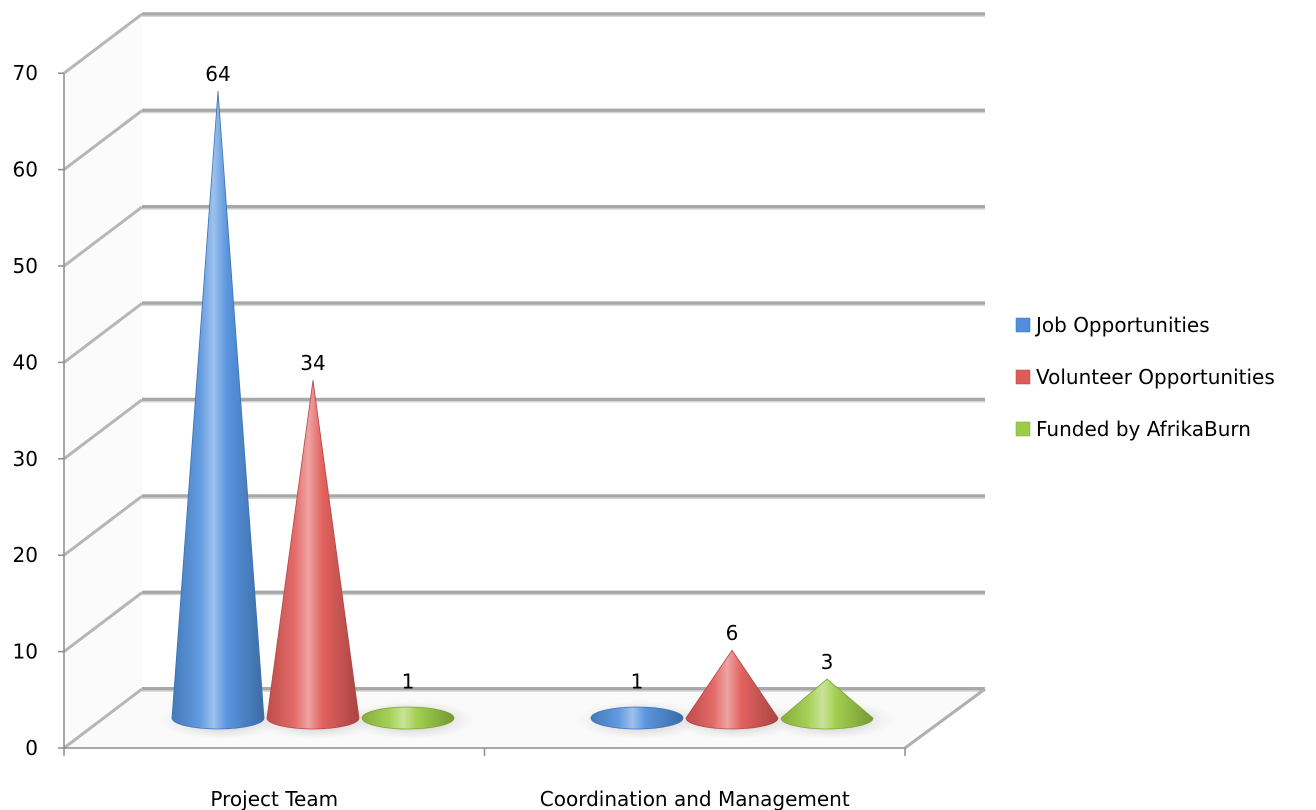 The width and height of the screenshot is (1316, 810). What do you see at coordinates (31, 748) in the screenshot?
I see `y-tick-label: 0` at bounding box center [31, 748].